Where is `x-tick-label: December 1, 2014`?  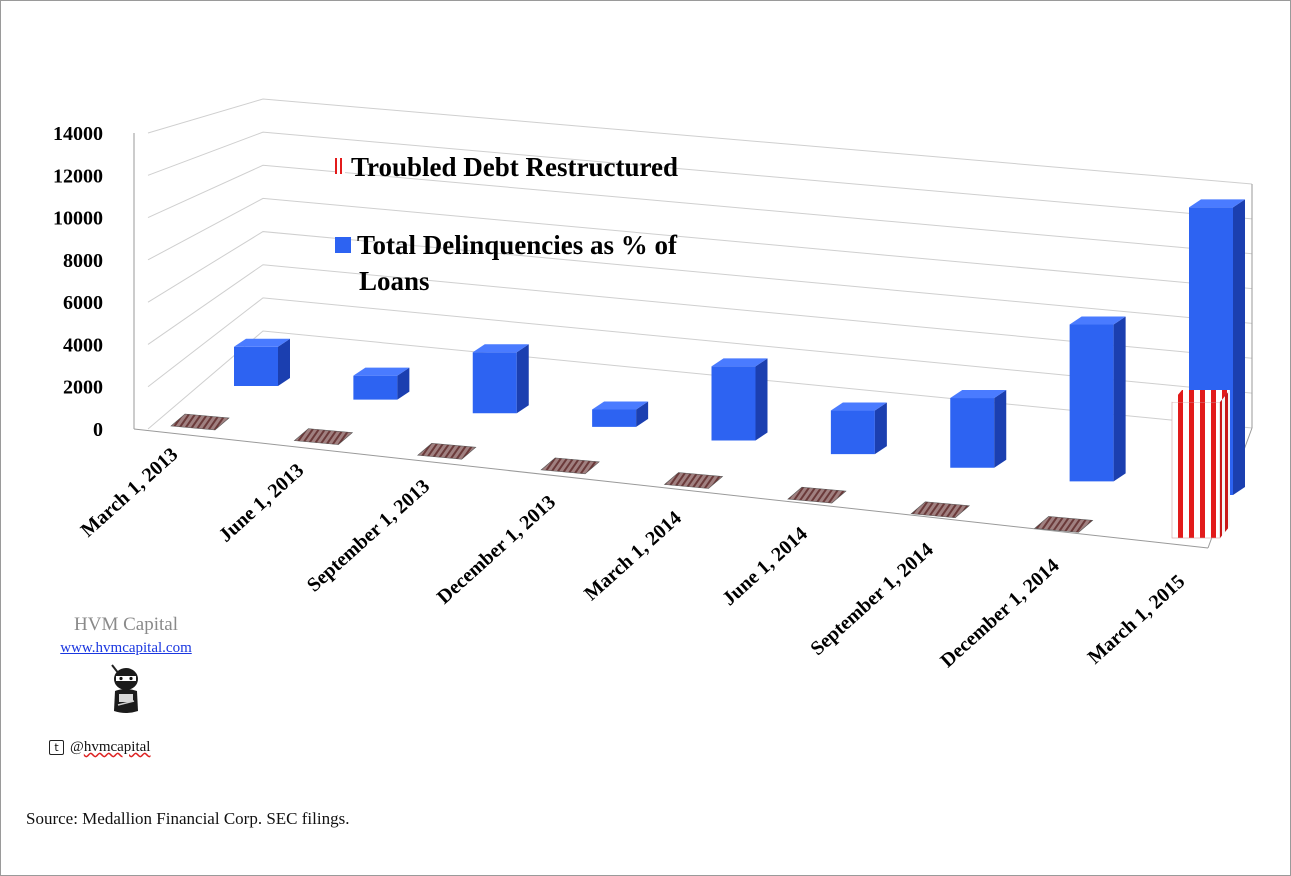
x-tick-label: December 1, 2014 is located at coordinates (999, 613).